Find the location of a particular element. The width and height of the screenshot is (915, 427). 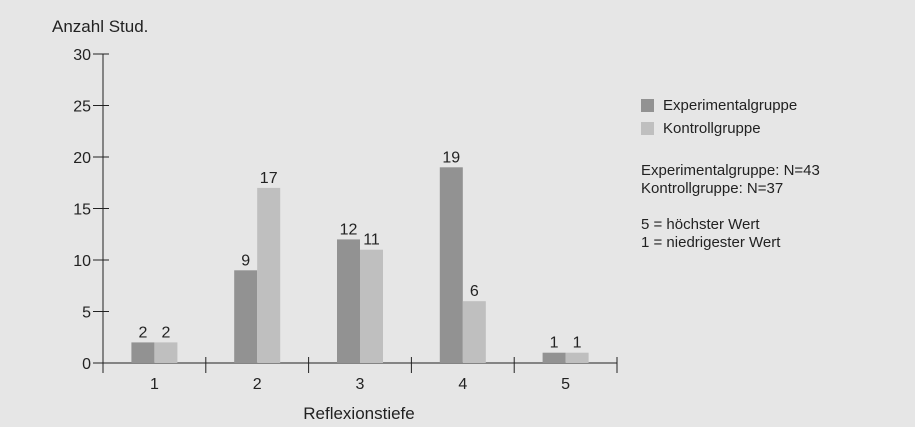

legend-item-control: Kontrollgruppe is located at coordinates (719, 128).